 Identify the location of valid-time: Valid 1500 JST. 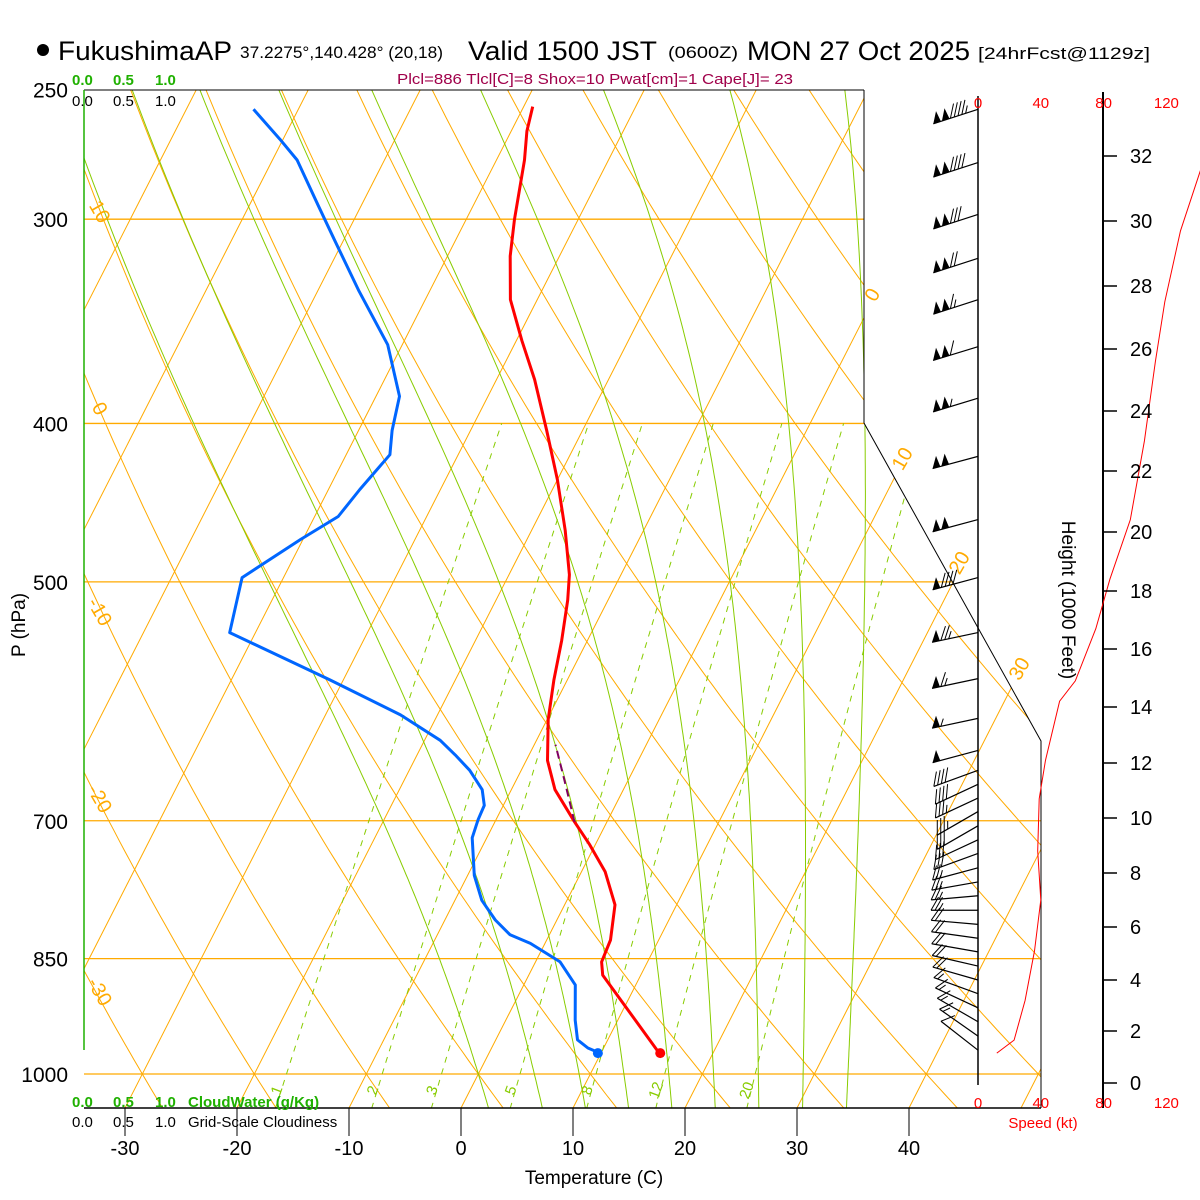
(562, 51).